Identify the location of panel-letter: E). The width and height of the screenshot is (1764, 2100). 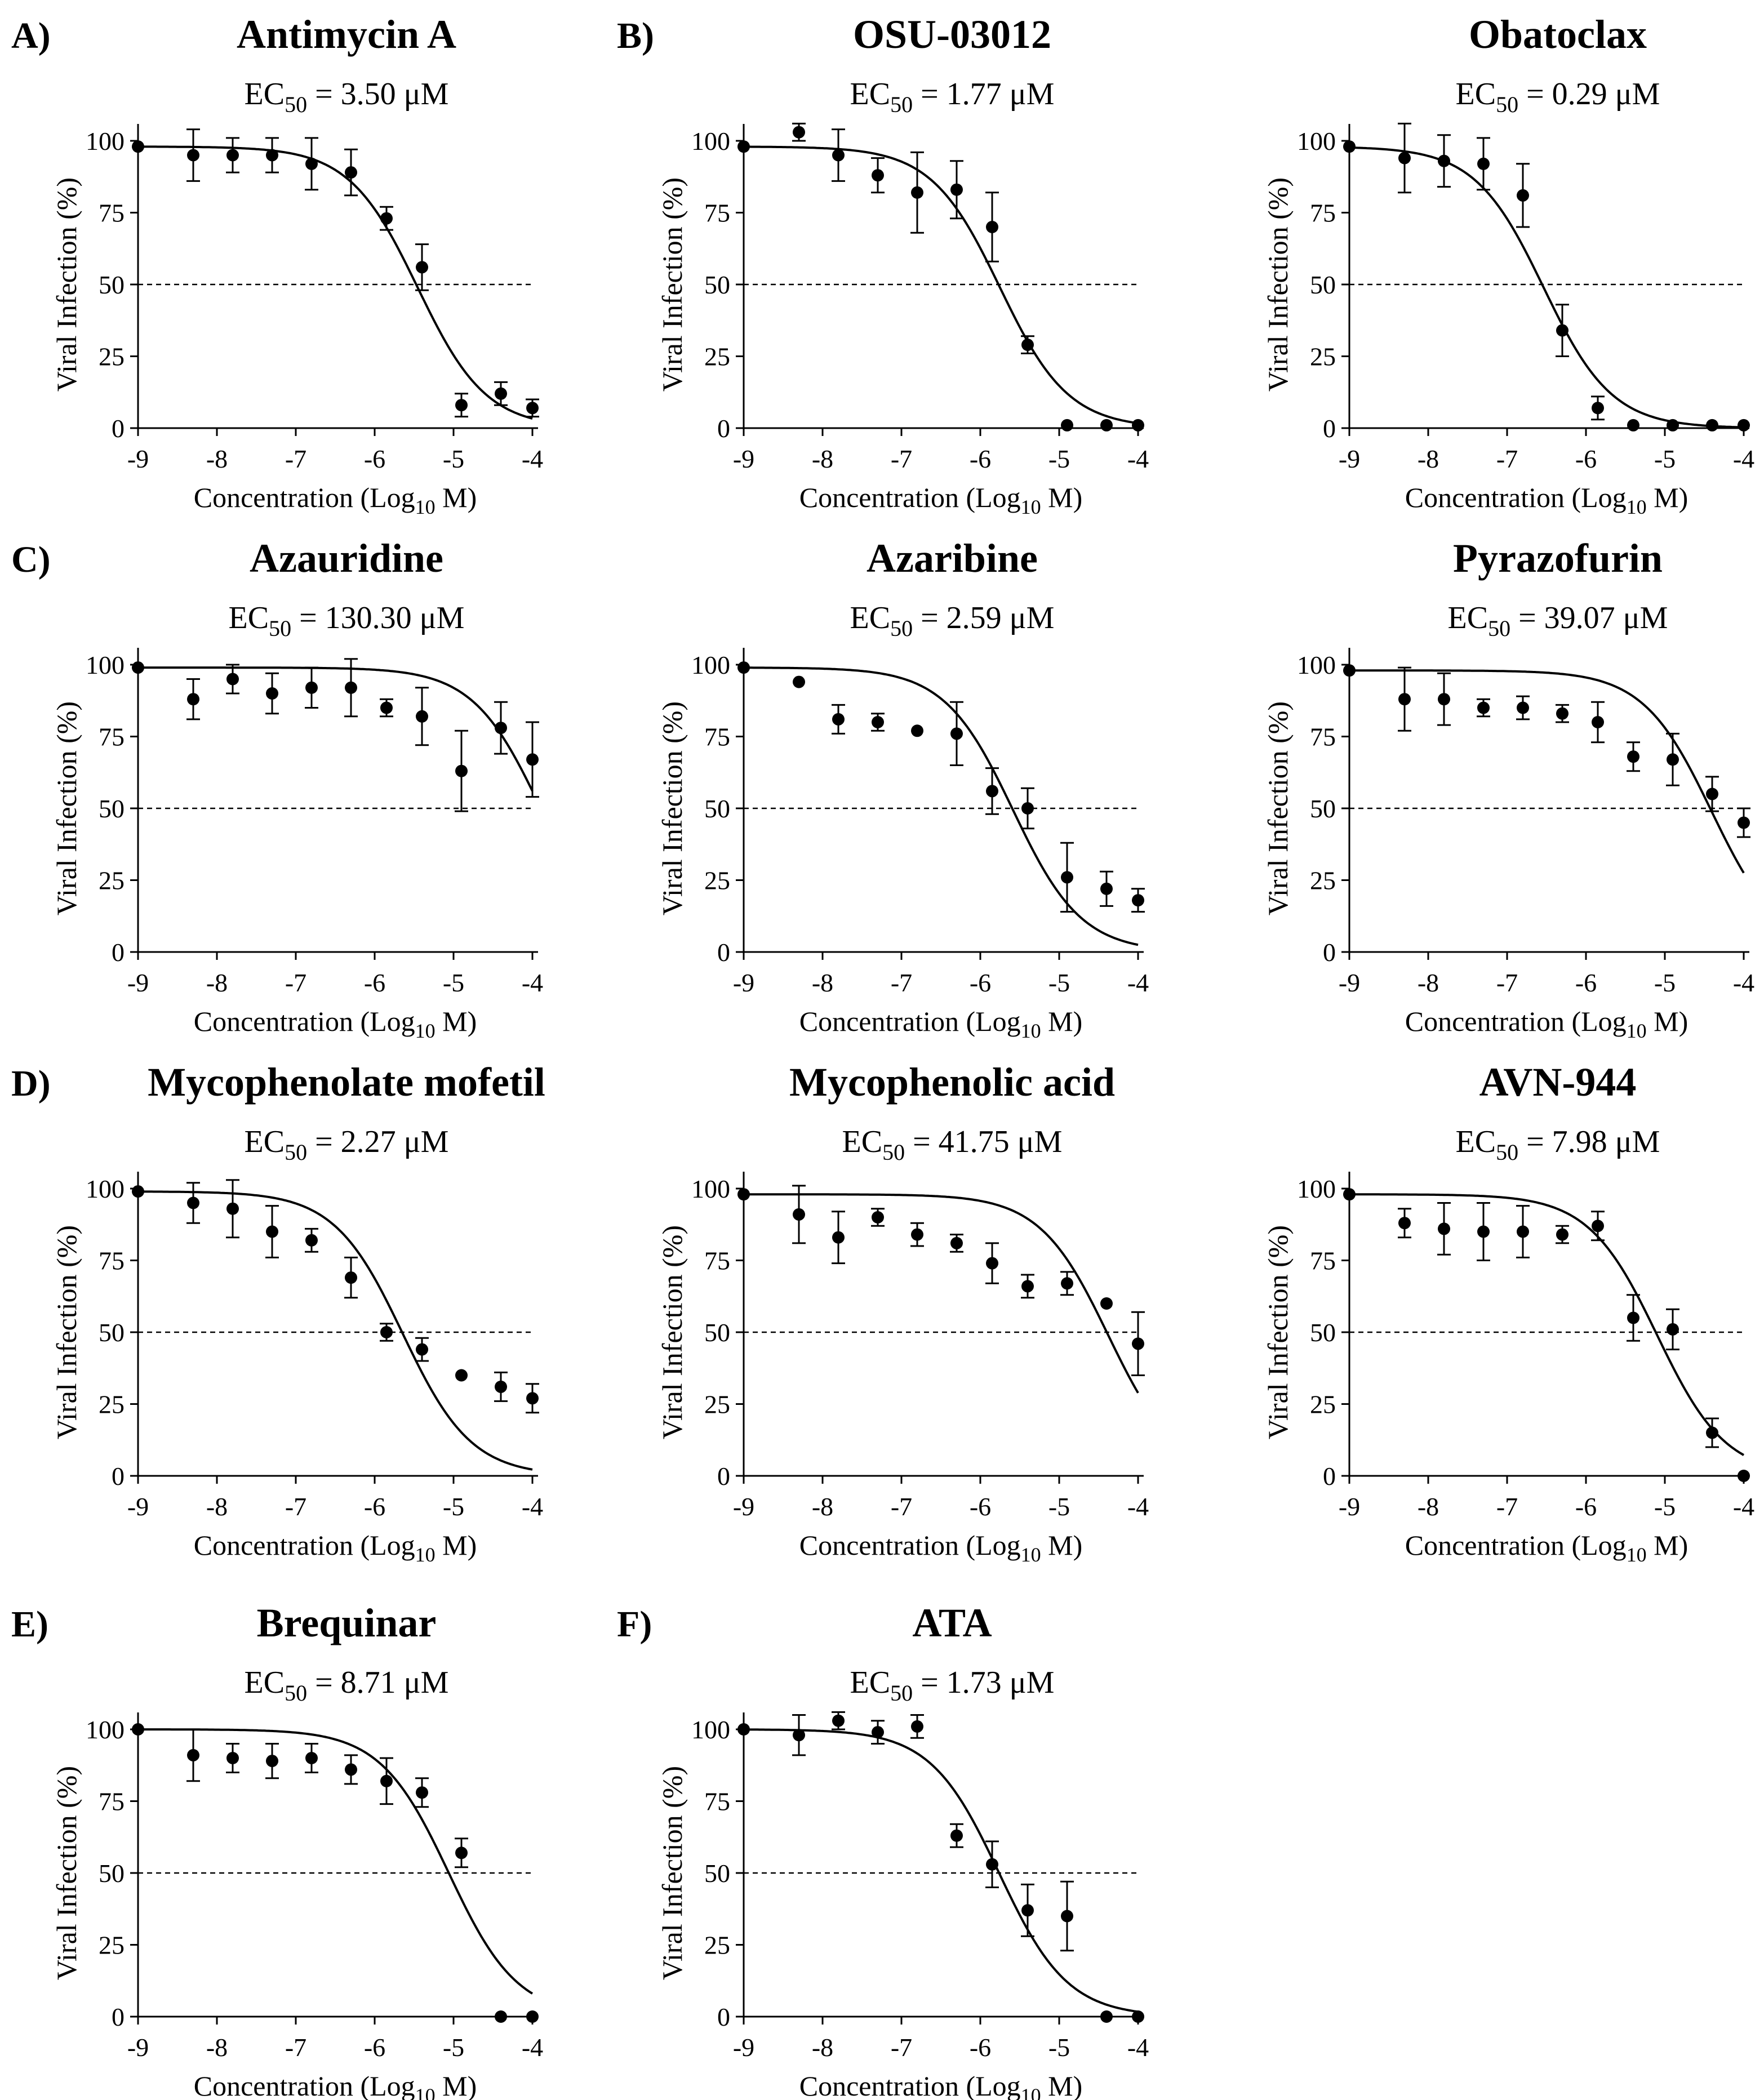
(29, 1624).